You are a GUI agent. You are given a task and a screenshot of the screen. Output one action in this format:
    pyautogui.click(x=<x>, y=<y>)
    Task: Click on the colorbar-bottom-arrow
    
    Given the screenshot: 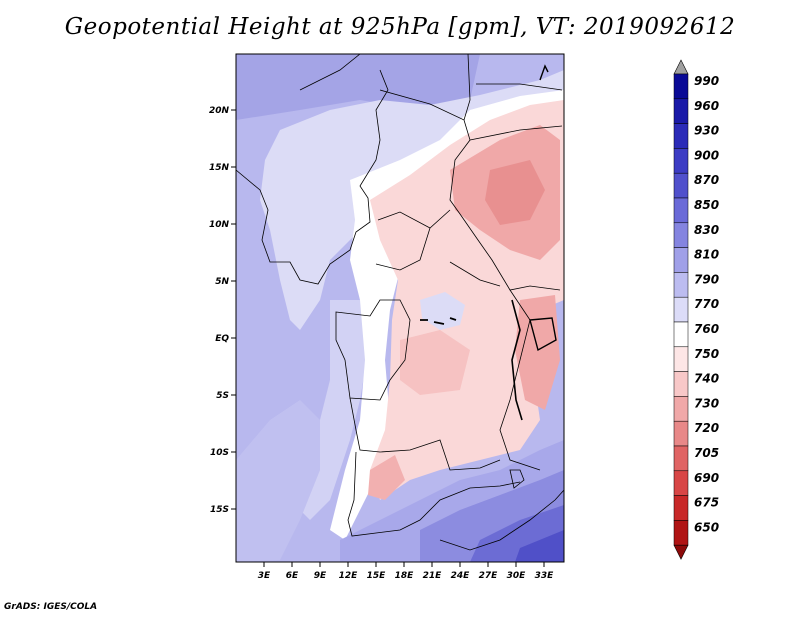 What is the action you would take?
    pyautogui.click(x=681, y=552)
    